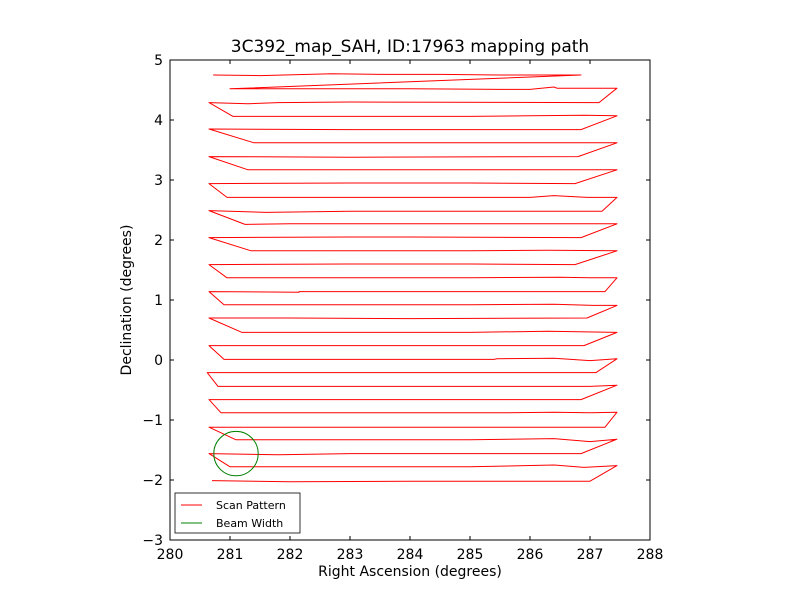  I want to click on y-tick-label: −1, so click(152, 421).